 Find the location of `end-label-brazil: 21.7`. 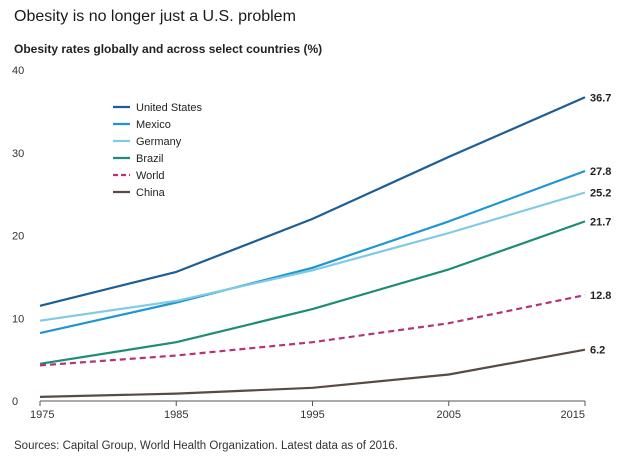

end-label-brazil: 21.7 is located at coordinates (600, 222).